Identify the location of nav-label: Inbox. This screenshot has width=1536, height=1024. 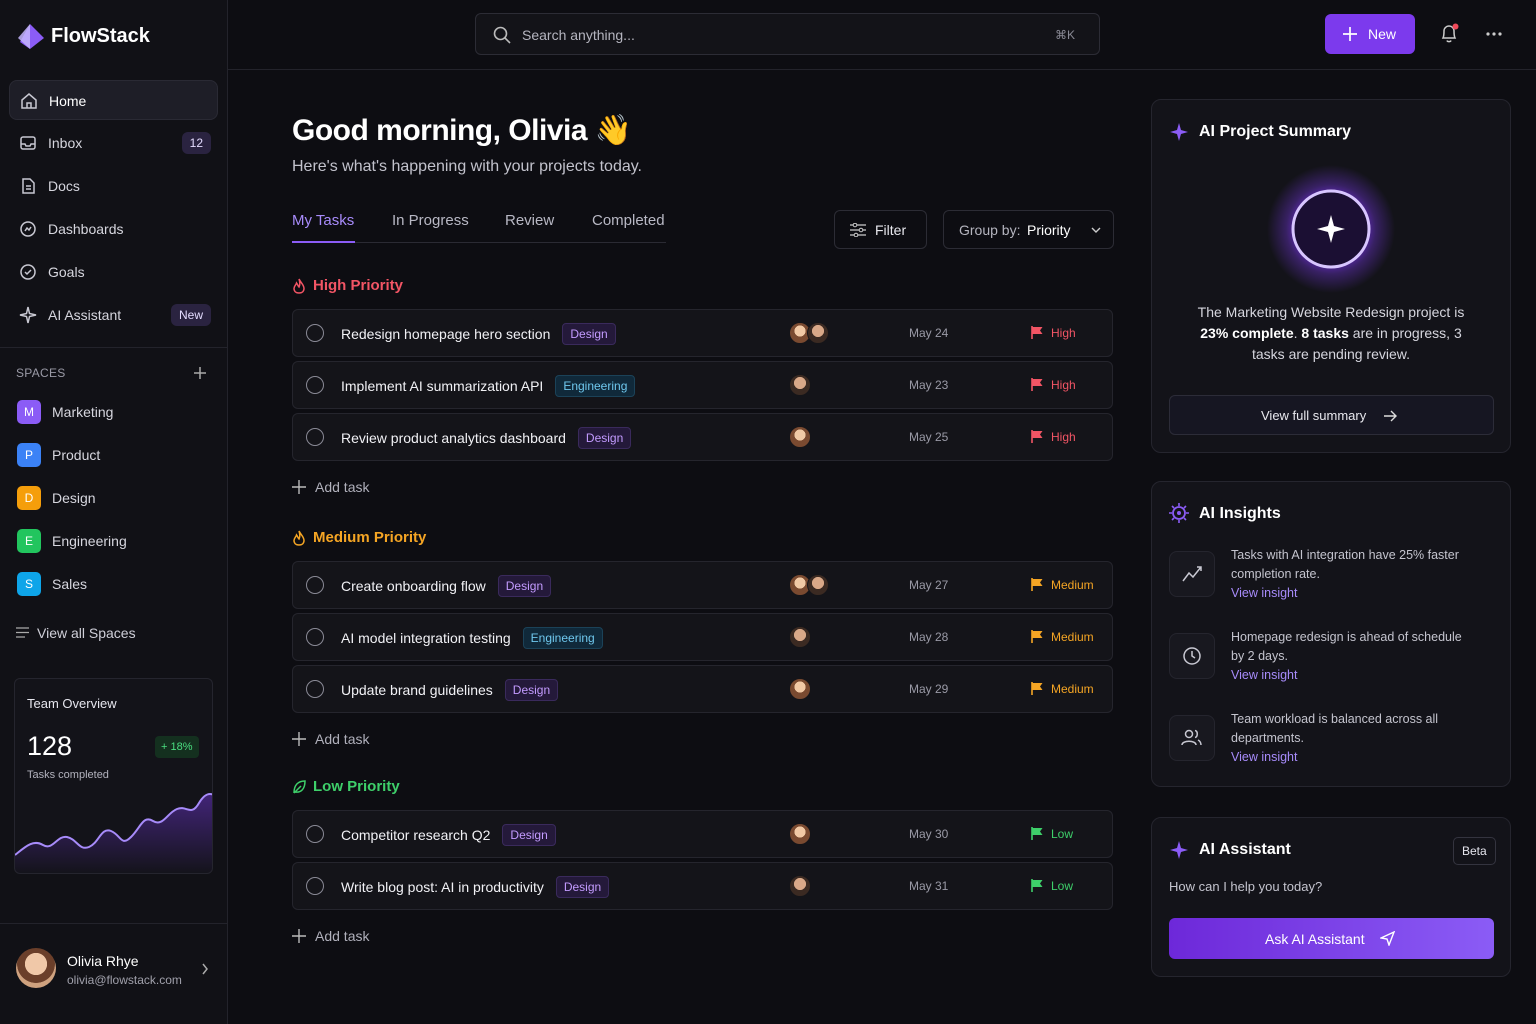
(65, 143).